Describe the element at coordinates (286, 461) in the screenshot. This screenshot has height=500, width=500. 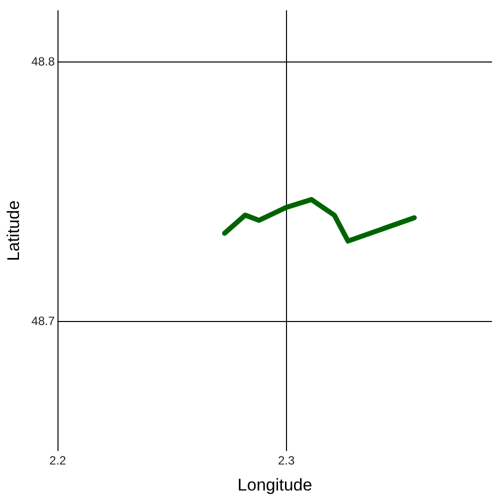
I see `x-tick-label: 2.3` at that location.